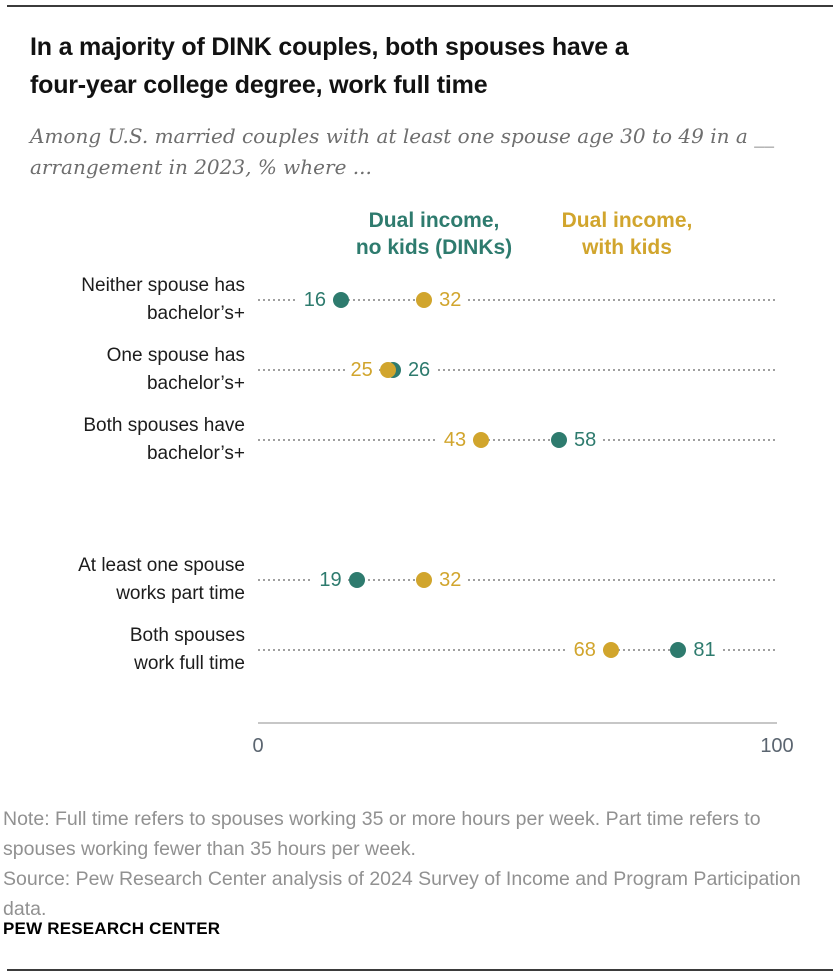 The width and height of the screenshot is (840, 976). I want to click on category-label: Both spouses work full time, so click(125, 650).